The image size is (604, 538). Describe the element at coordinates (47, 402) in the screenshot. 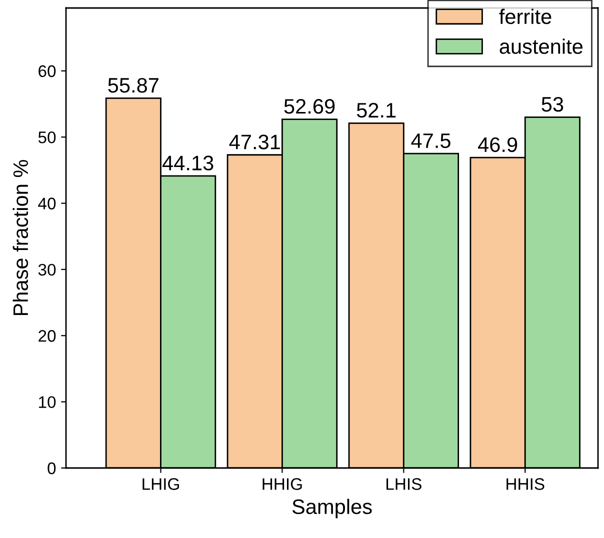

I see `y-tick-label: 10` at that location.